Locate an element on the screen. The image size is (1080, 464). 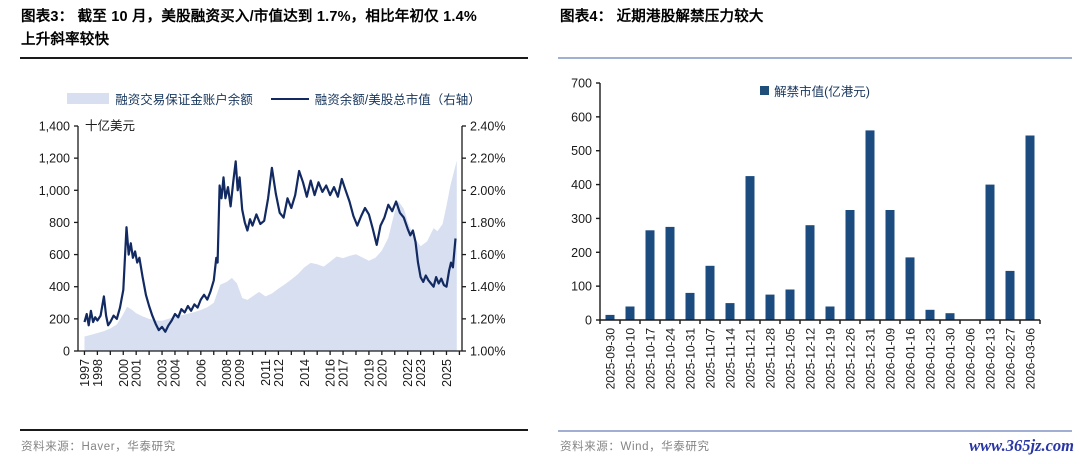
figure3-bottom-rule is located at coordinates (274, 430).